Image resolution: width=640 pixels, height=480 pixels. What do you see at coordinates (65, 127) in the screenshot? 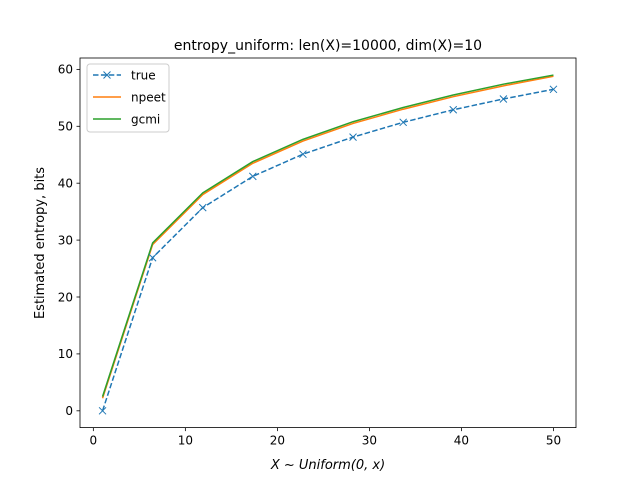
I see `y-tick-label: 50` at bounding box center [65, 127].